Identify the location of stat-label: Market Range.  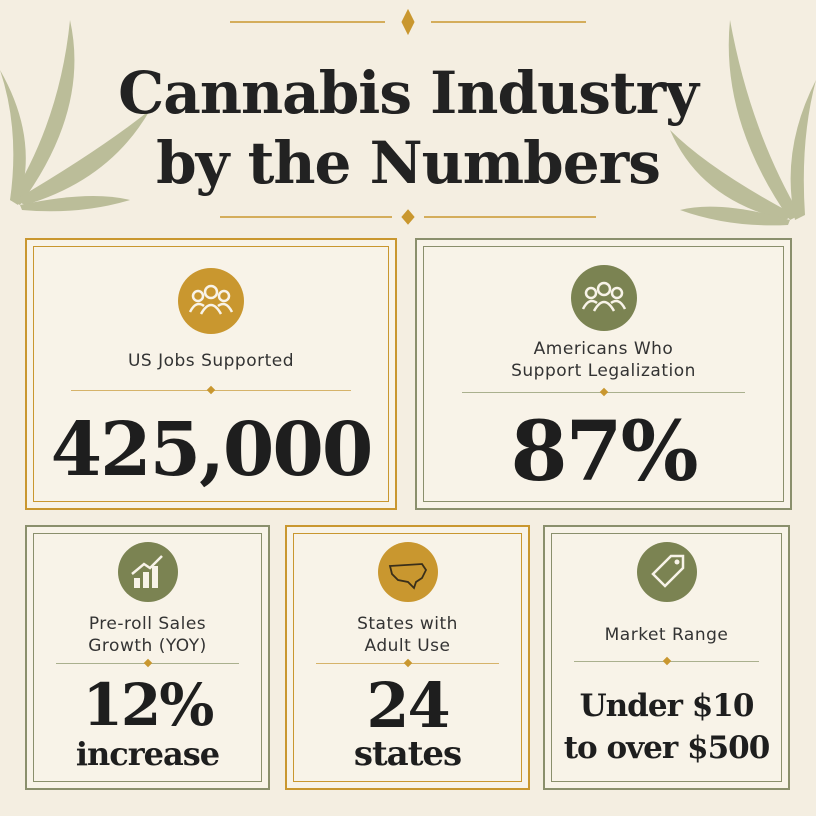
(666, 635).